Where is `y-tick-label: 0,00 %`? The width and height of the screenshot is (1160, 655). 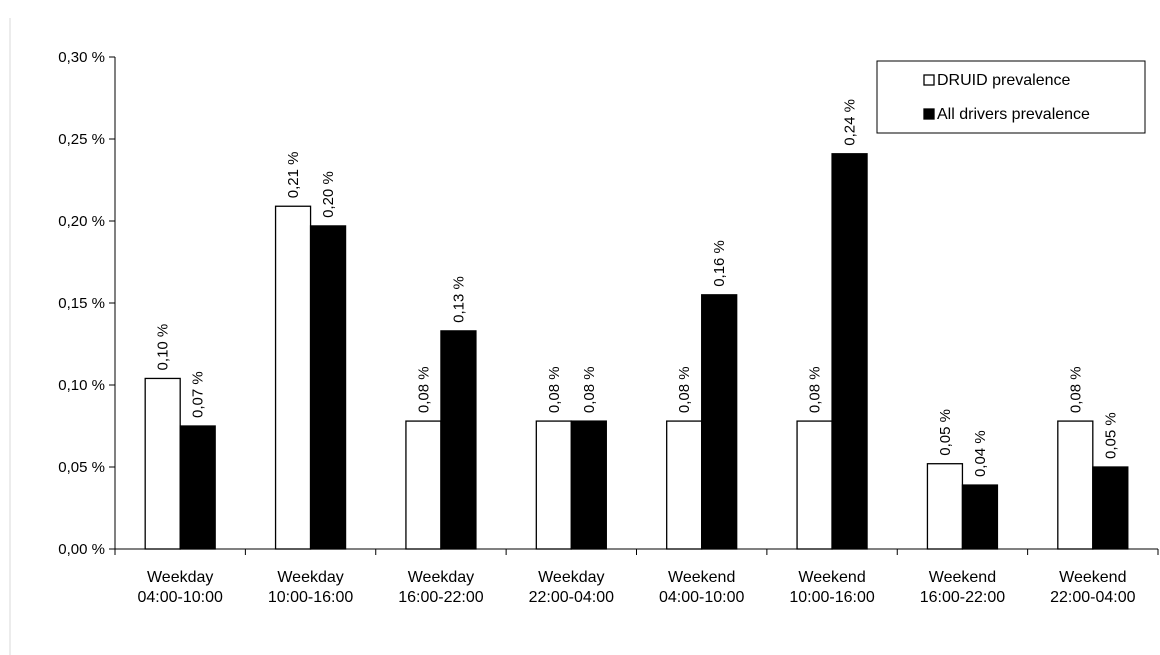 y-tick-label: 0,00 % is located at coordinates (81, 549).